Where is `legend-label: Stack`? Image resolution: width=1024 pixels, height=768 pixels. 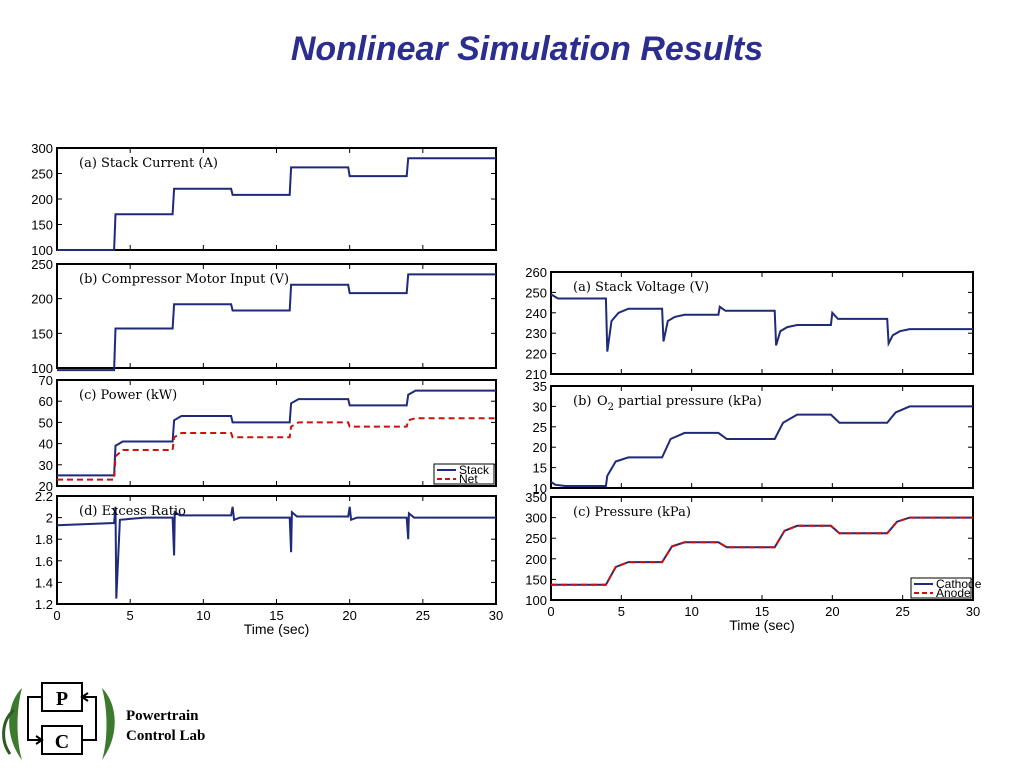 legend-label: Stack is located at coordinates (474, 470).